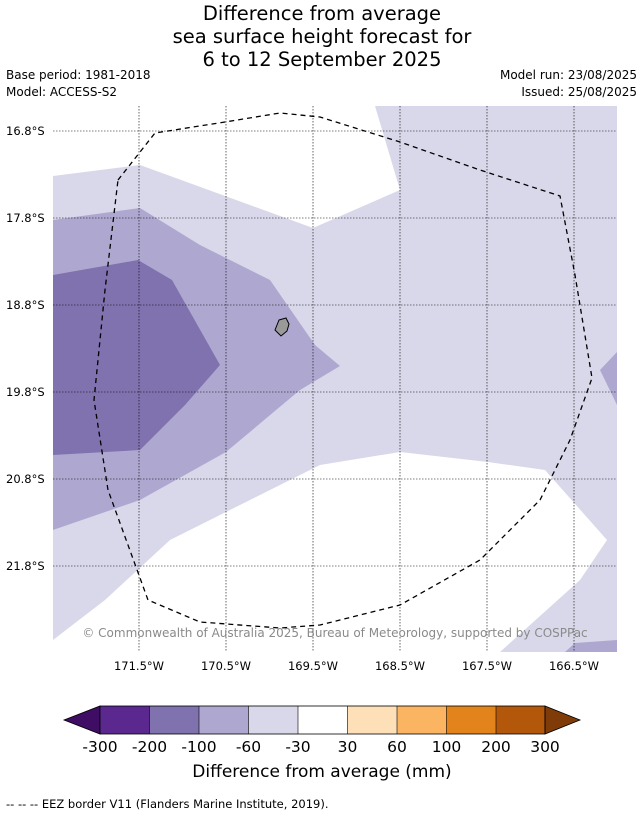 The height and width of the screenshot is (816, 644). What do you see at coordinates (545, 747) in the screenshot?
I see `colorbar-tick-300: 300` at bounding box center [545, 747].